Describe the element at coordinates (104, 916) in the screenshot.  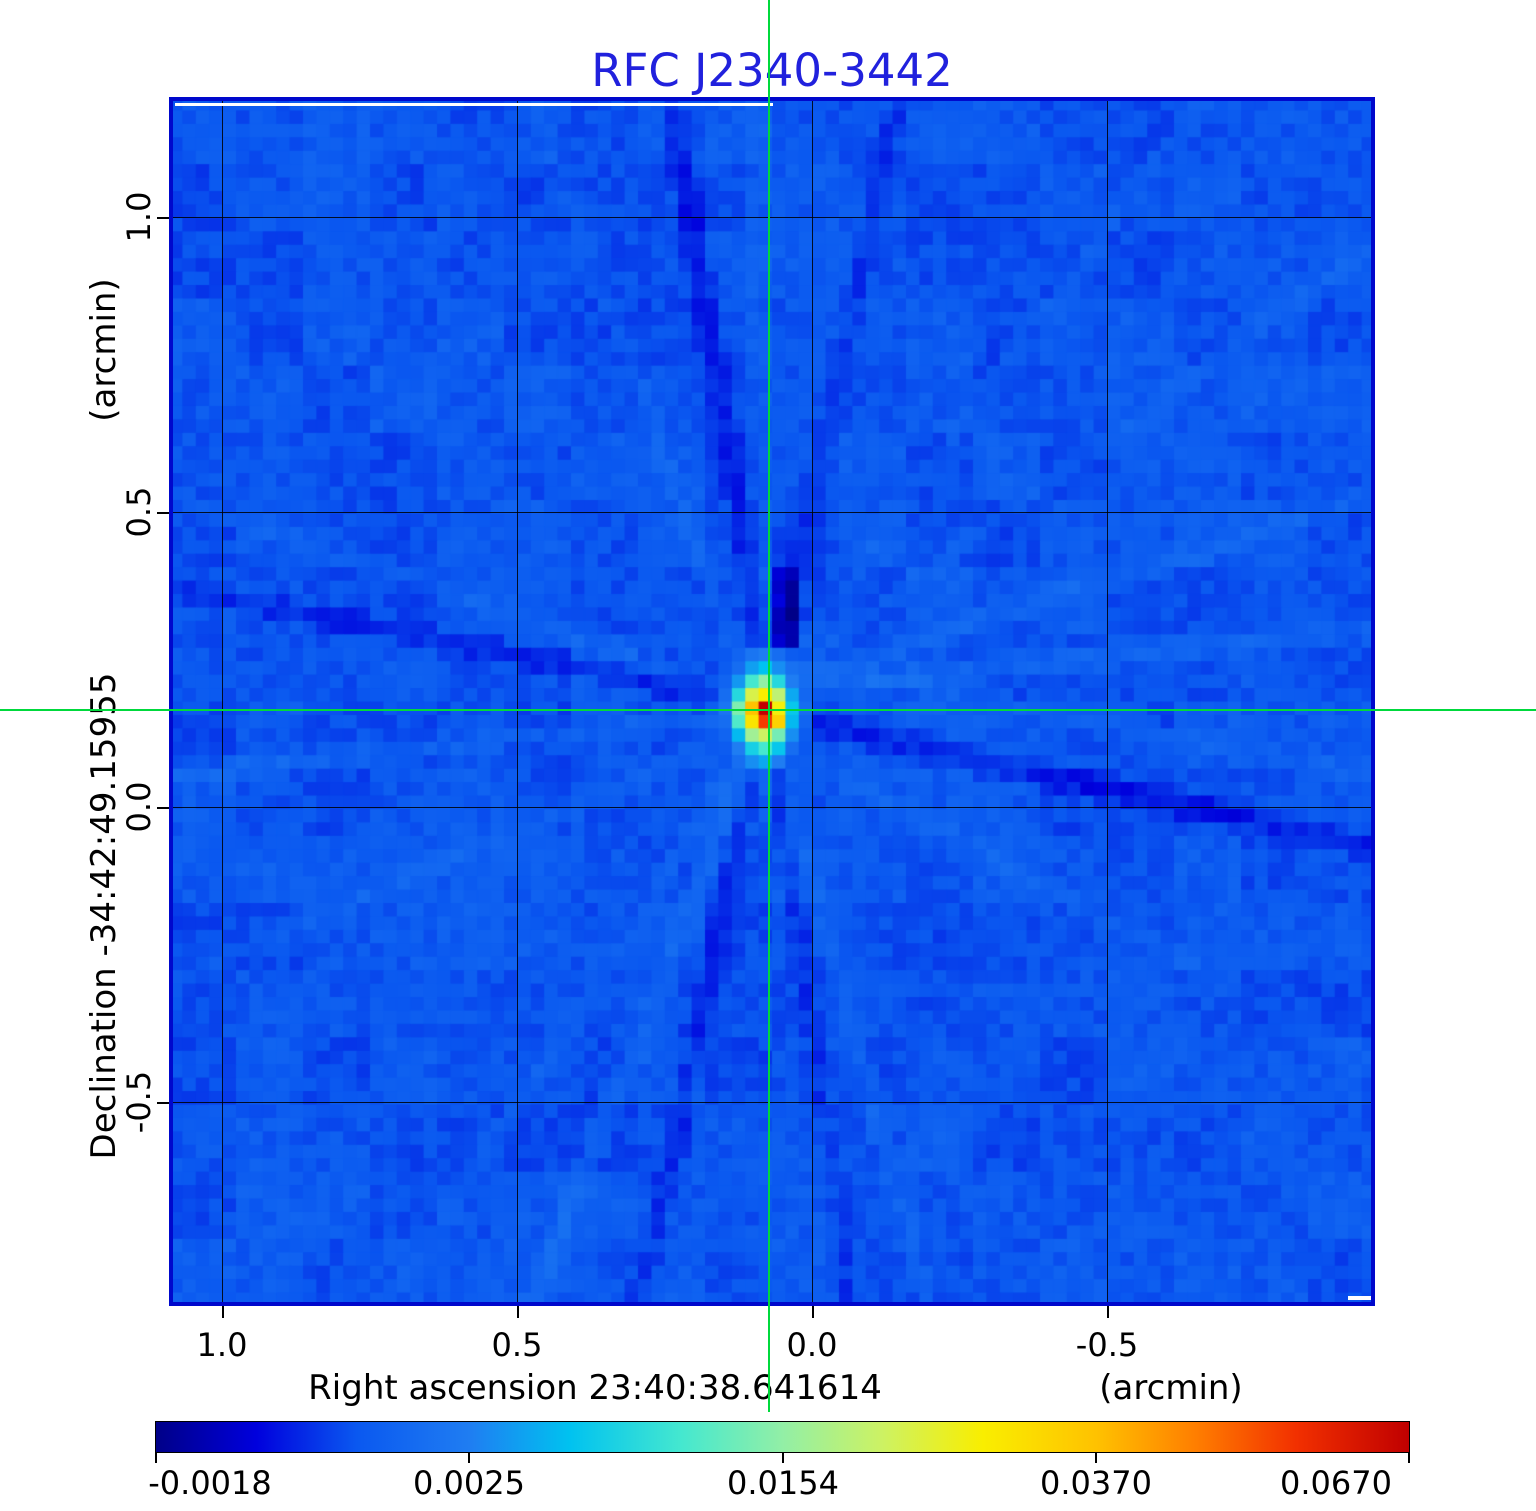
I see `y-axis-label: Declination -34:42:49.15955` at that location.